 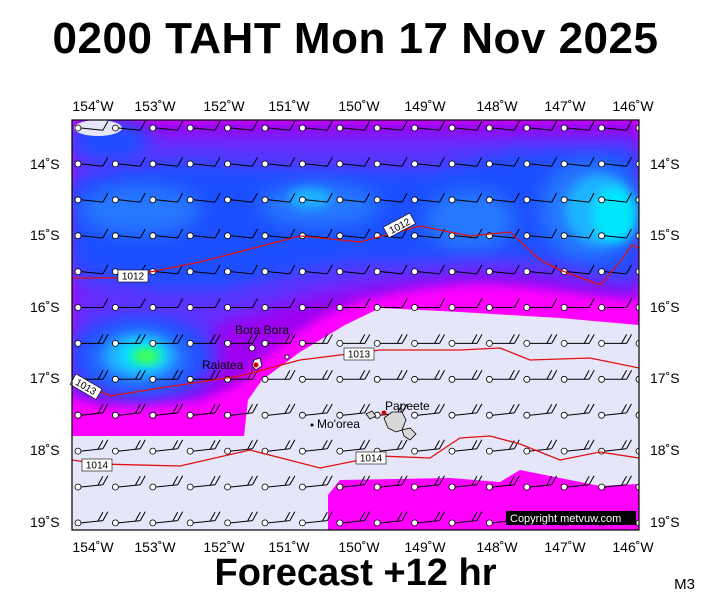 I want to click on label-raiatea: Raiatea, so click(x=223, y=365).